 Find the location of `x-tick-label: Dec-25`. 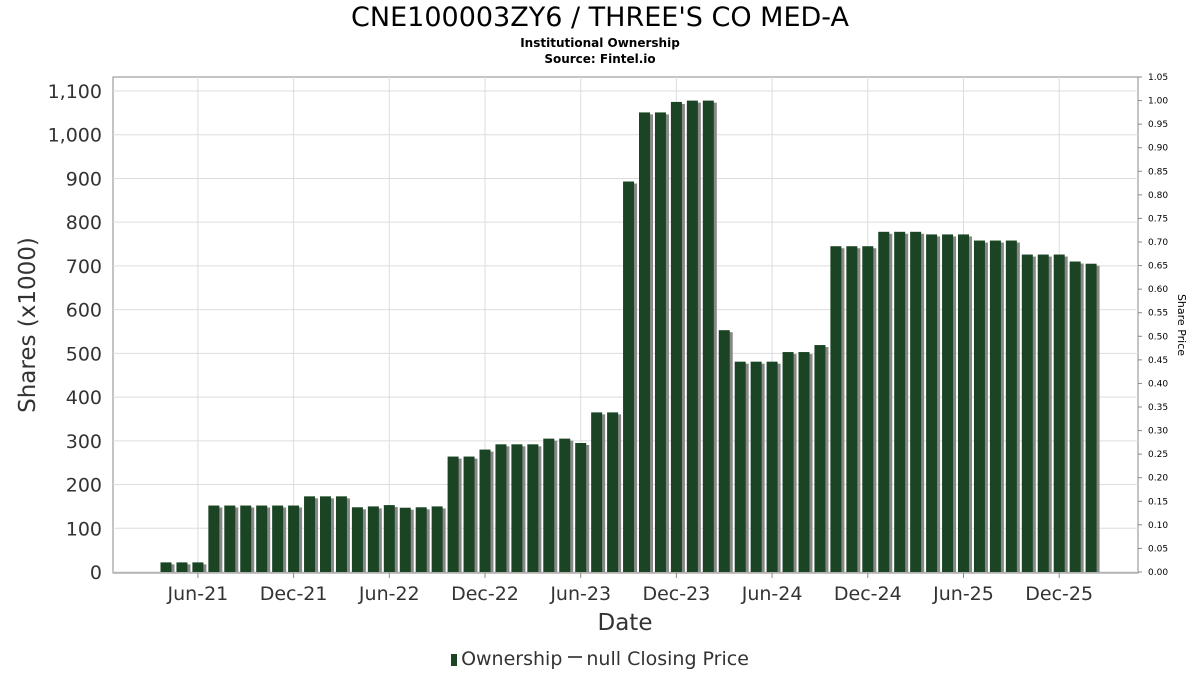

x-tick-label: Dec-25 is located at coordinates (1059, 594).